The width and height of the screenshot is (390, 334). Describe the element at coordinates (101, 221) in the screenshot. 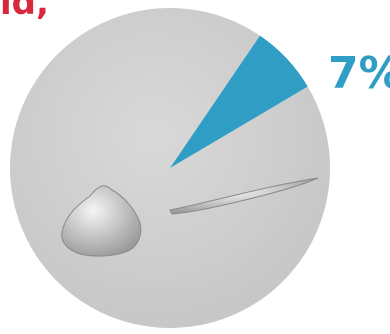

I see `salt-mound` at that location.